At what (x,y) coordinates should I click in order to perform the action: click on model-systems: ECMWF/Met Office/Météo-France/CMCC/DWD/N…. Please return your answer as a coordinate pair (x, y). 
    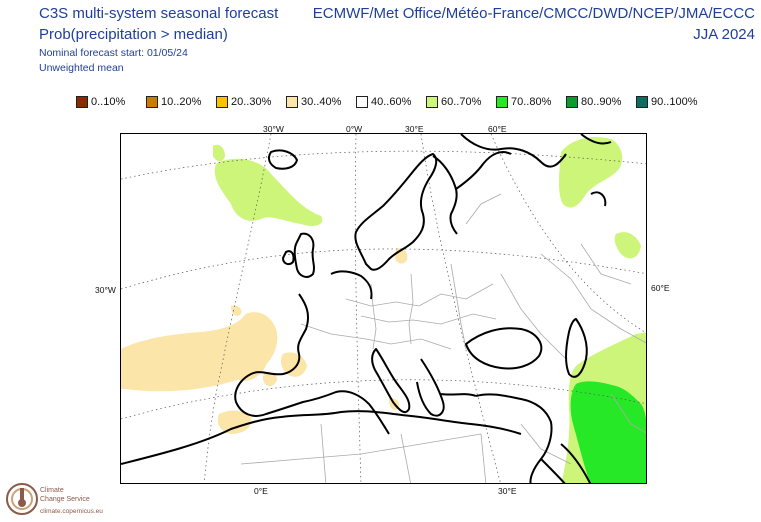
    Looking at the image, I should click on (533, 13).